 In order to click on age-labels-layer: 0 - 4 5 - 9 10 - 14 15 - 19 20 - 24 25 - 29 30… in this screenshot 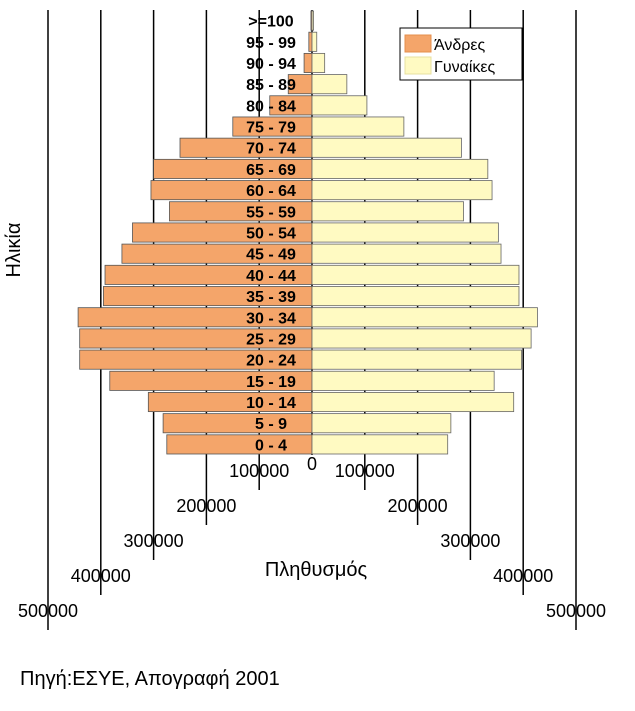, I will do `click(271, 234)`.